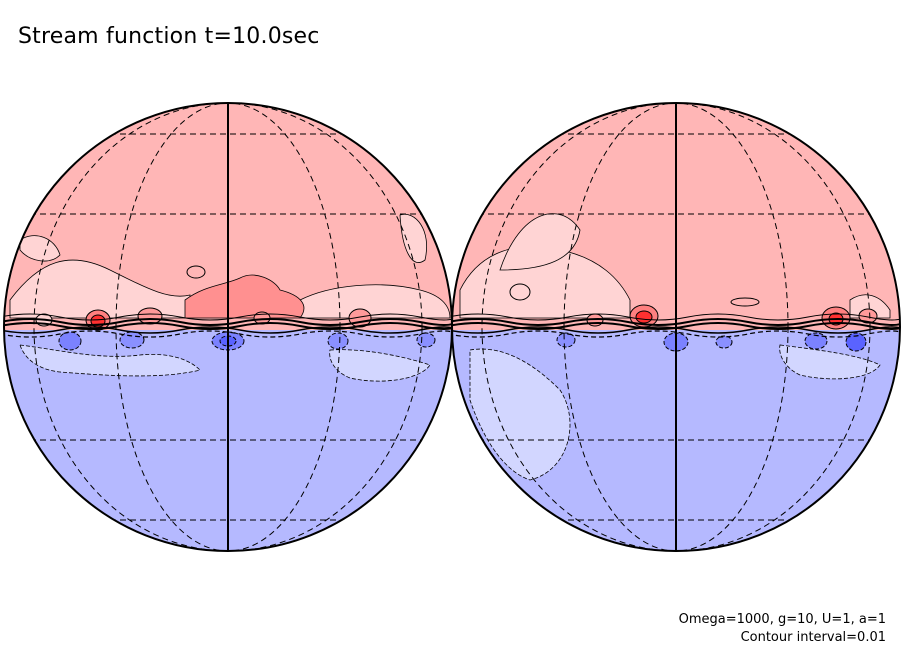 This screenshot has height=654, width=904. I want to click on plot-title: Stream function t=10.0sec, so click(169, 36).